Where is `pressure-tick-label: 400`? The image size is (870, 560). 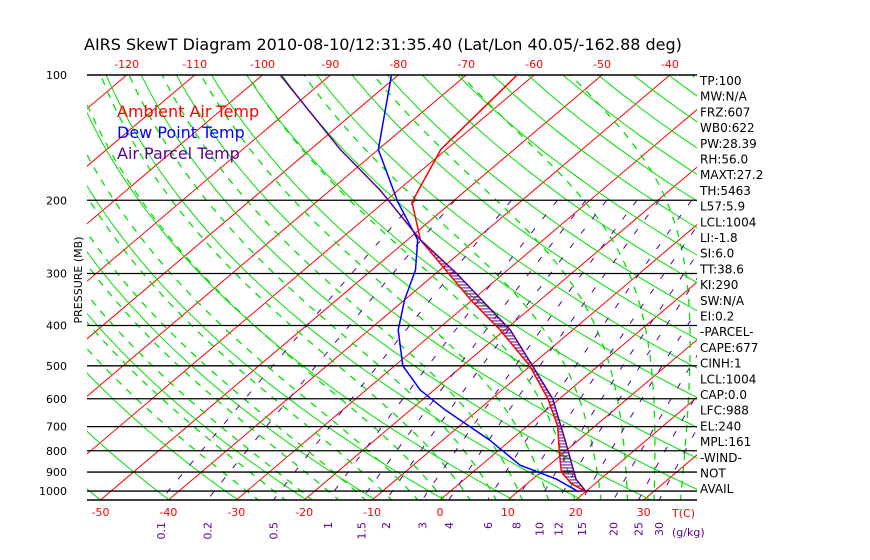
pressure-tick-label: 400 is located at coordinates (56, 326).